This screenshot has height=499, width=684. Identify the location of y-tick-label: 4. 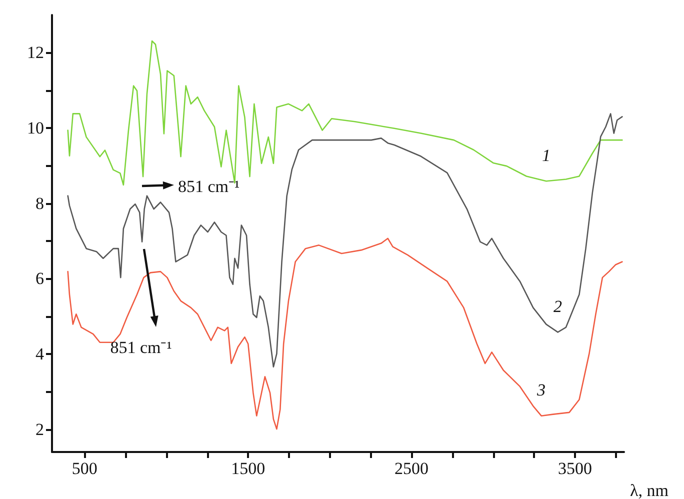
(40, 354).